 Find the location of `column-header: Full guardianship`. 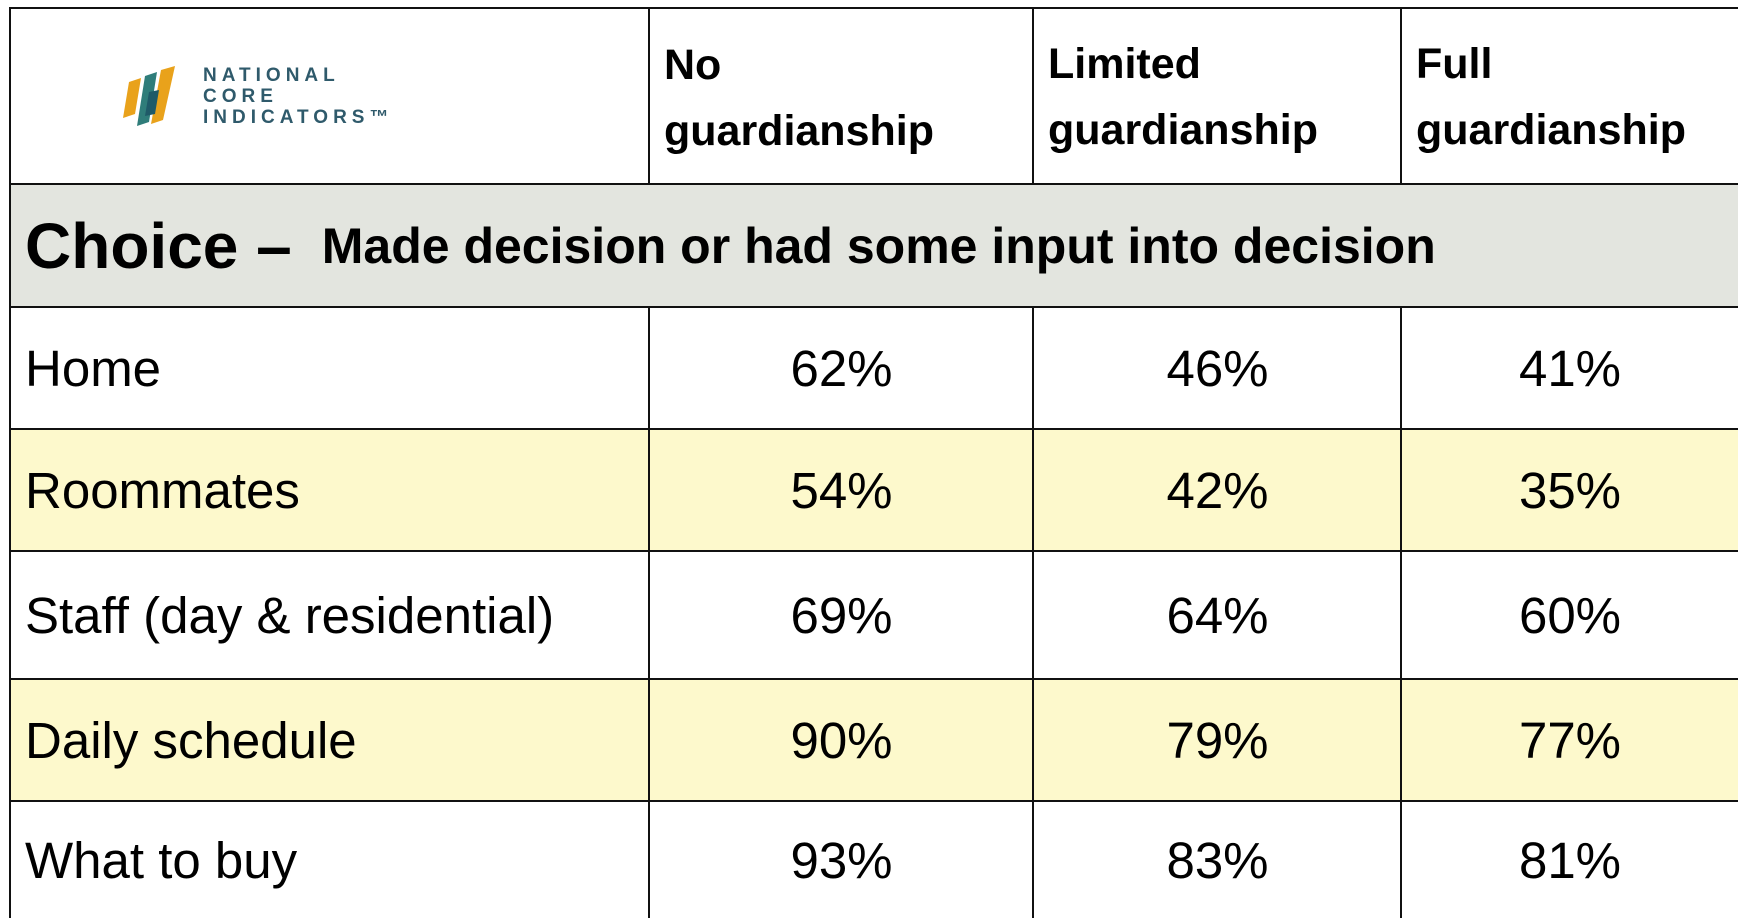

column-header: Full guardianship is located at coordinates (1569, 95).